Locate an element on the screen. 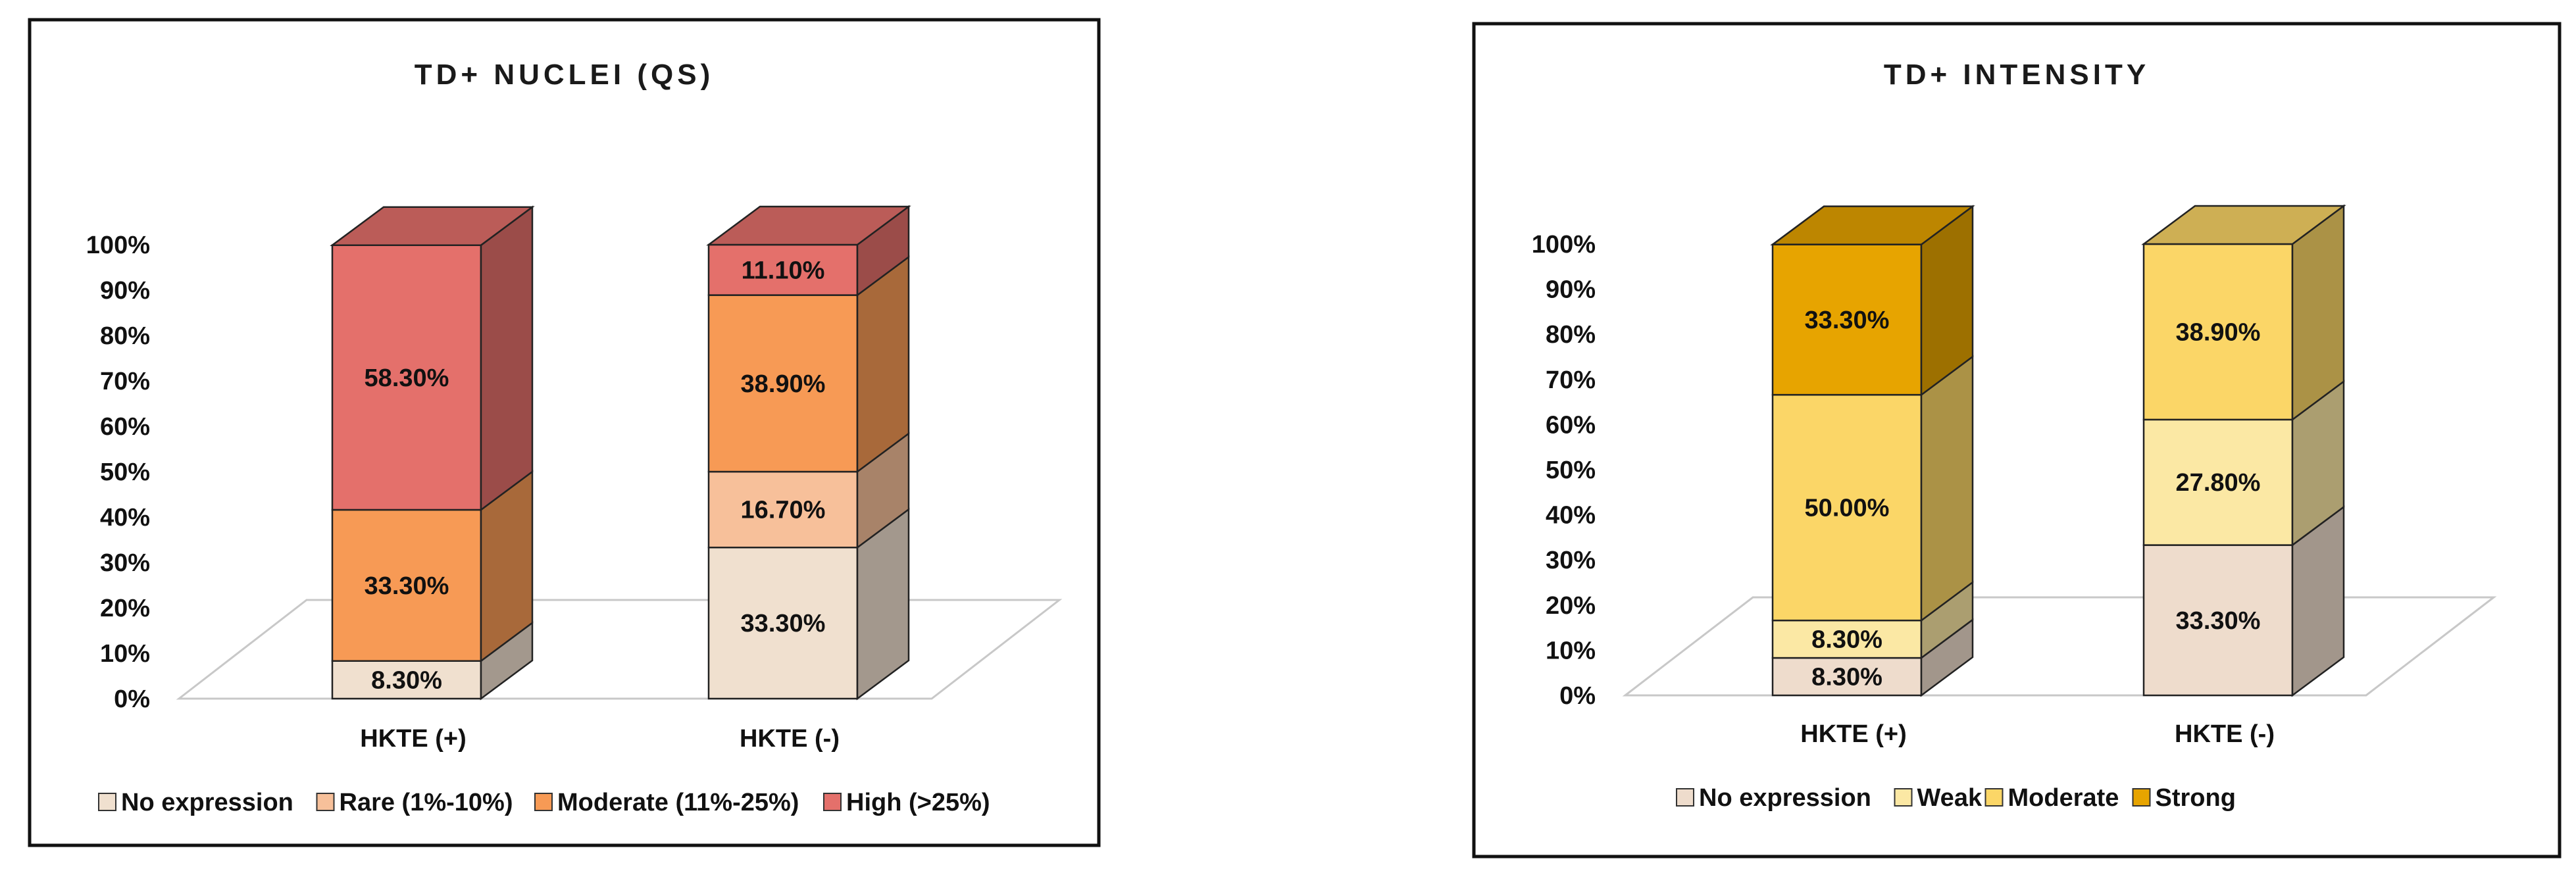 The width and height of the screenshot is (2576, 896). bar-stack-1: 8.30% 33.30% 58.30% is located at coordinates (432, 453).